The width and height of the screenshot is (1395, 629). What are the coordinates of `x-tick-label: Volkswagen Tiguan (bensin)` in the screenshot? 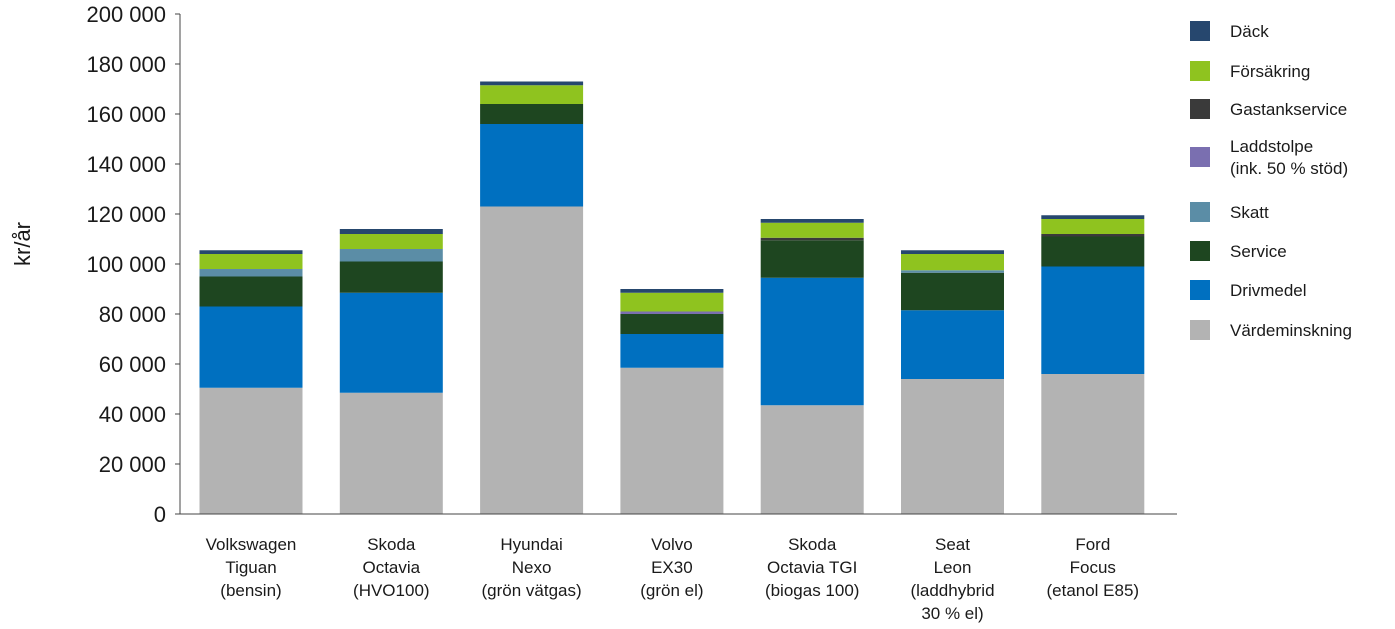 It's located at (251, 567).